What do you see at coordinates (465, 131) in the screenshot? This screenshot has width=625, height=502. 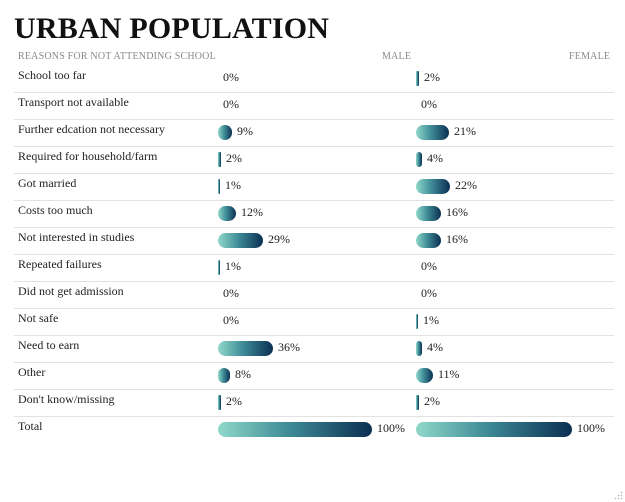 I see `female-value-label: 21%` at bounding box center [465, 131].